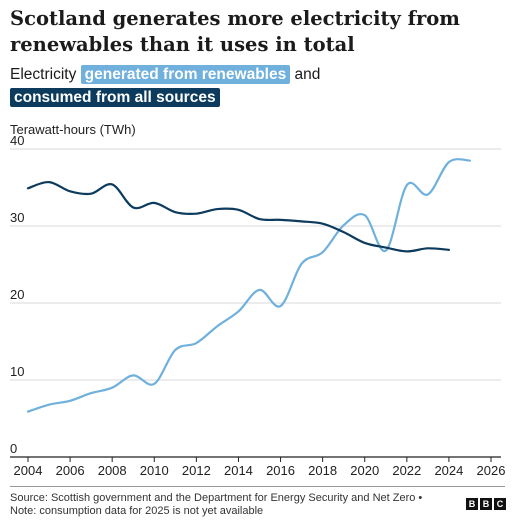 The height and width of the screenshot is (522, 513). What do you see at coordinates (448, 470) in the screenshot?
I see `x-tick-label: 2024` at bounding box center [448, 470].